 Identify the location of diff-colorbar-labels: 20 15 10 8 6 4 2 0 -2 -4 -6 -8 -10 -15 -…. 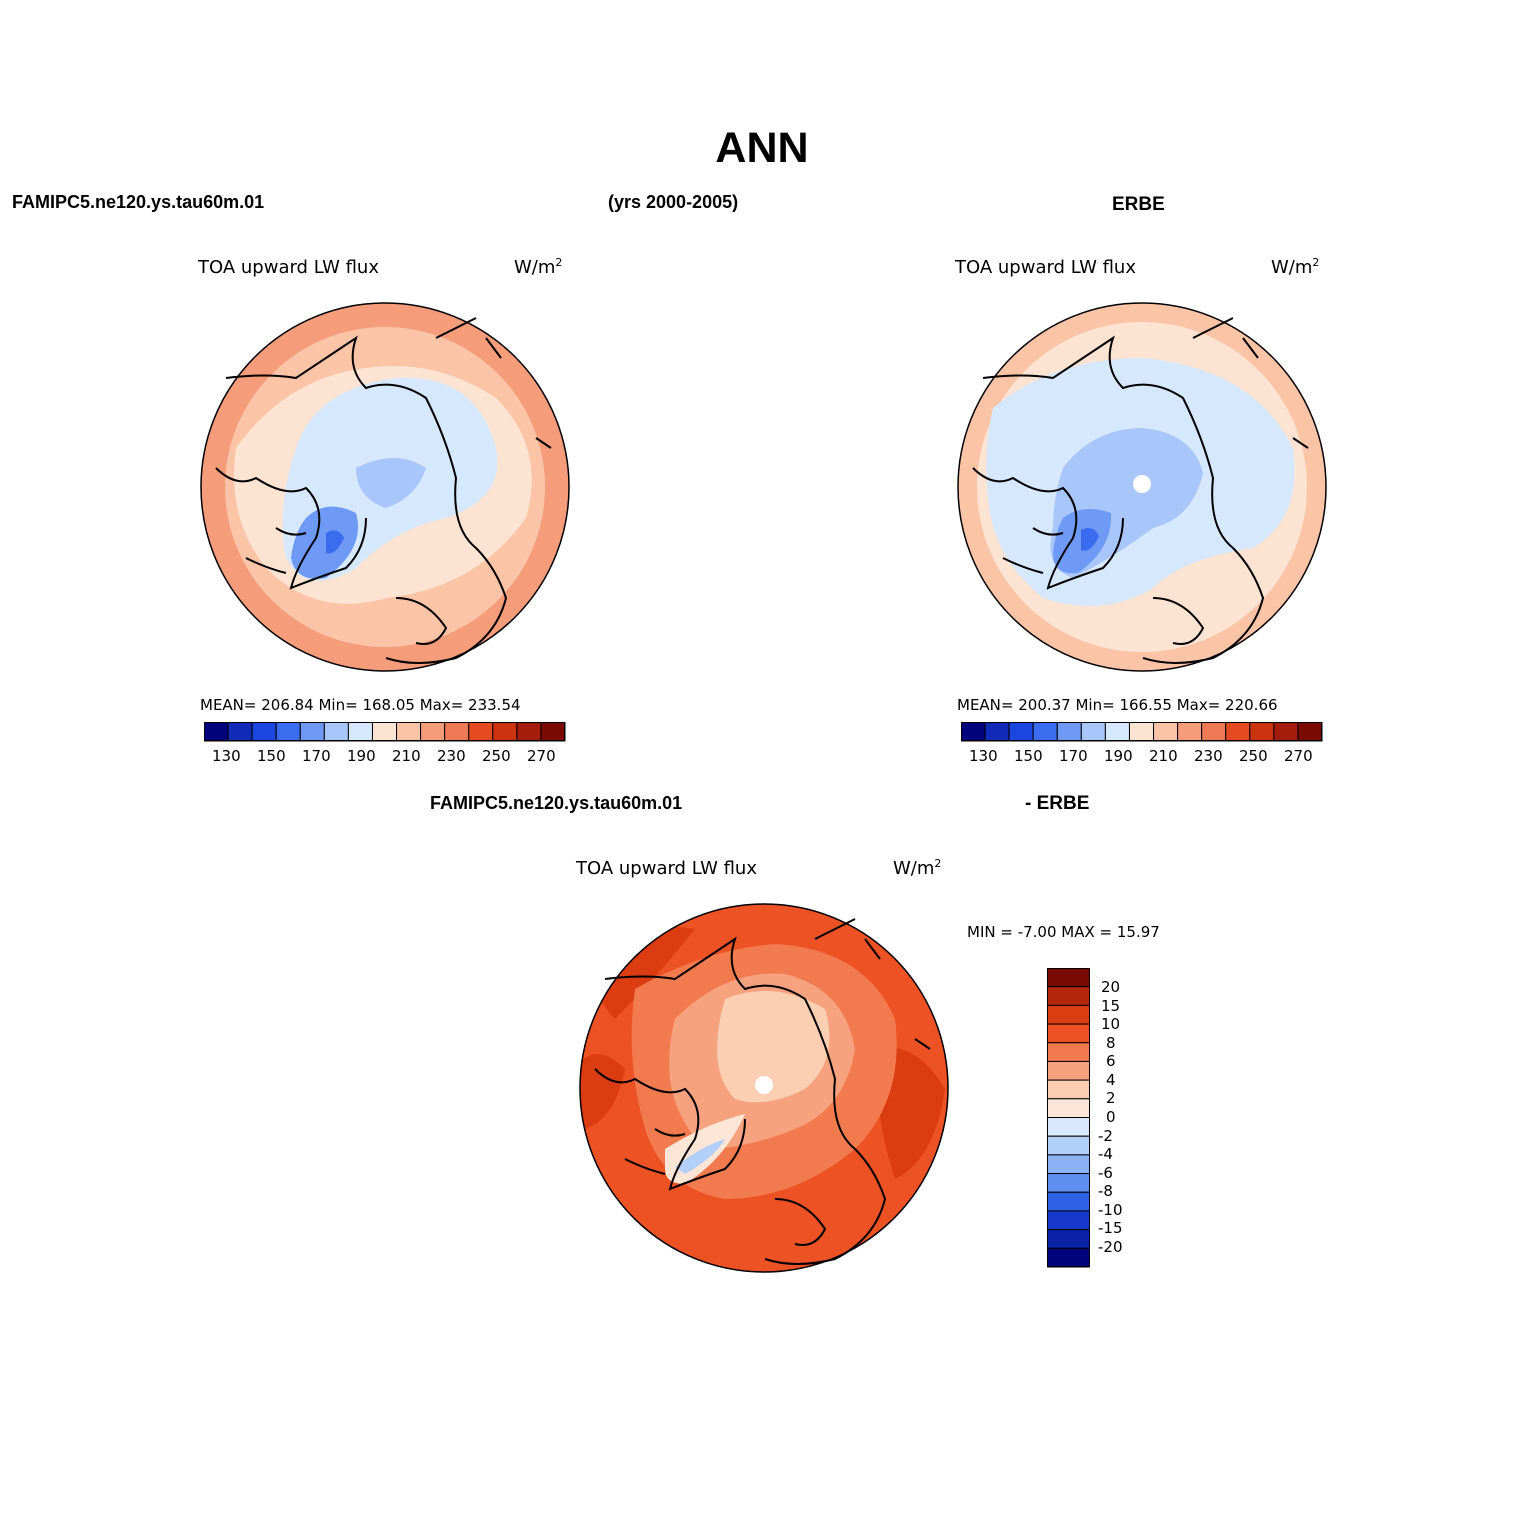
(1126, 1119).